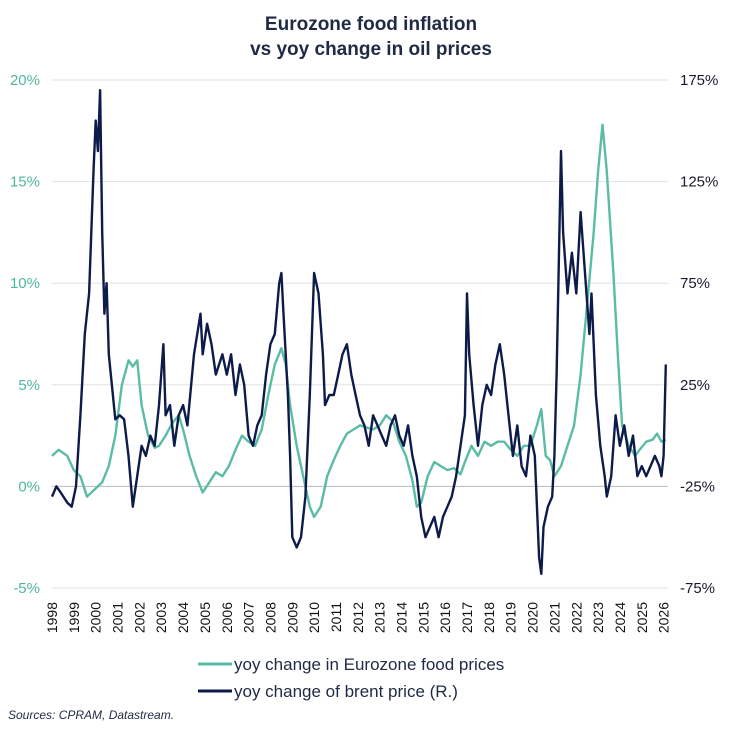 This screenshot has width=742, height=742. What do you see at coordinates (695, 283) in the screenshot?
I see `y-right-tick-label: 75%` at bounding box center [695, 283].